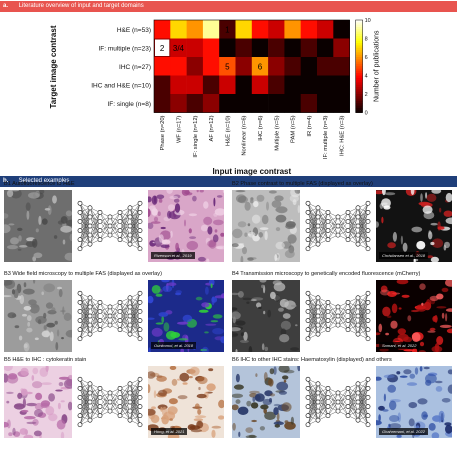 The height and width of the screenshot is (453, 457). Describe the element at coordinates (366, 58) in the screenshot. I see `colorbar-tick: 6` at that location.